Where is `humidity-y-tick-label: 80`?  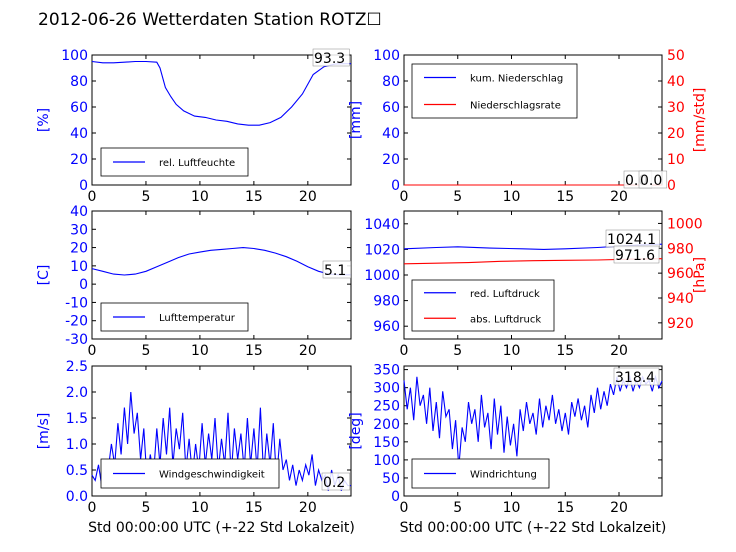 humidity-y-tick-label: 80 is located at coordinates (79, 82).